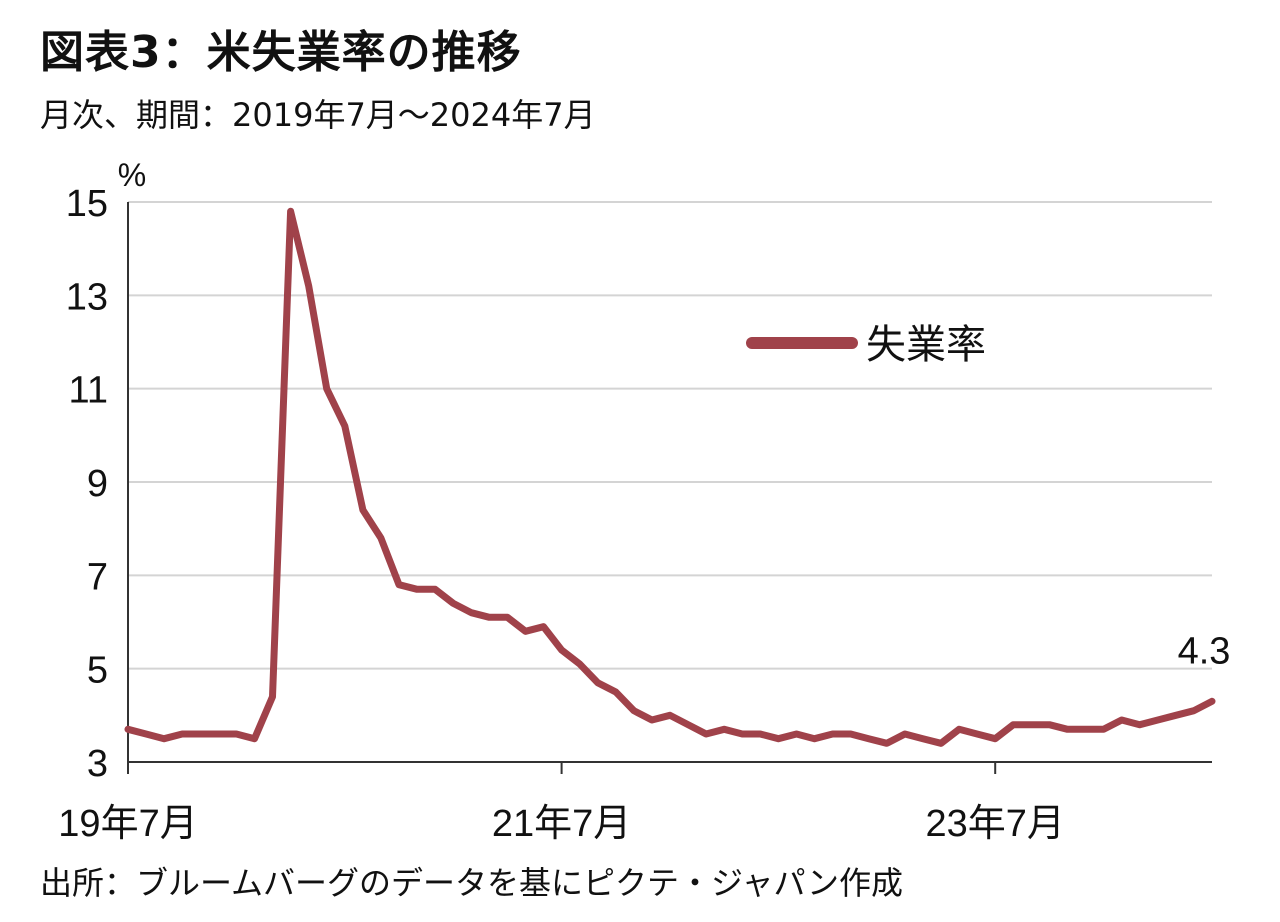 The height and width of the screenshot is (922, 1280). What do you see at coordinates (994, 824) in the screenshot?
I see `x-tick-label-2: 23年7月` at bounding box center [994, 824].